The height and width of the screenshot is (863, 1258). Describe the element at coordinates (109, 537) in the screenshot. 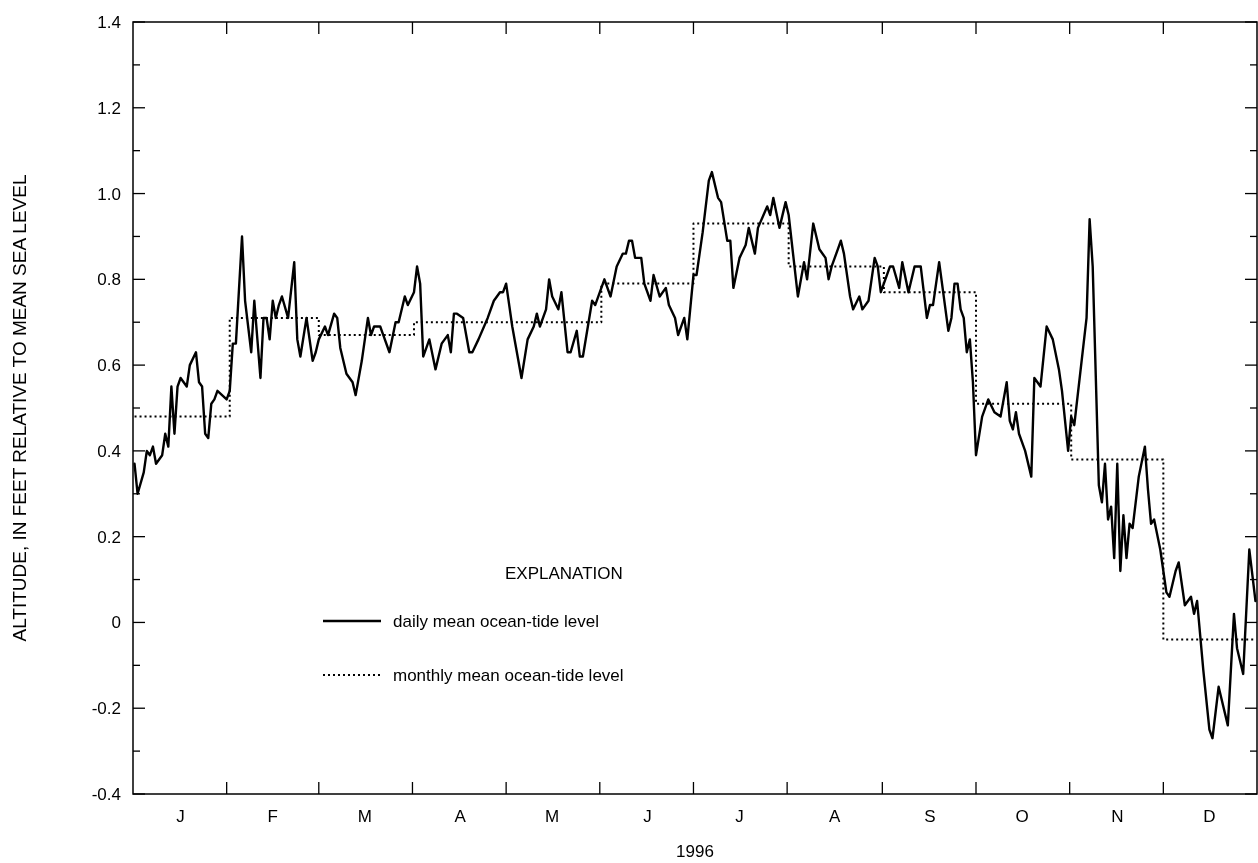

I see `y-tick-label: 0.2` at that location.